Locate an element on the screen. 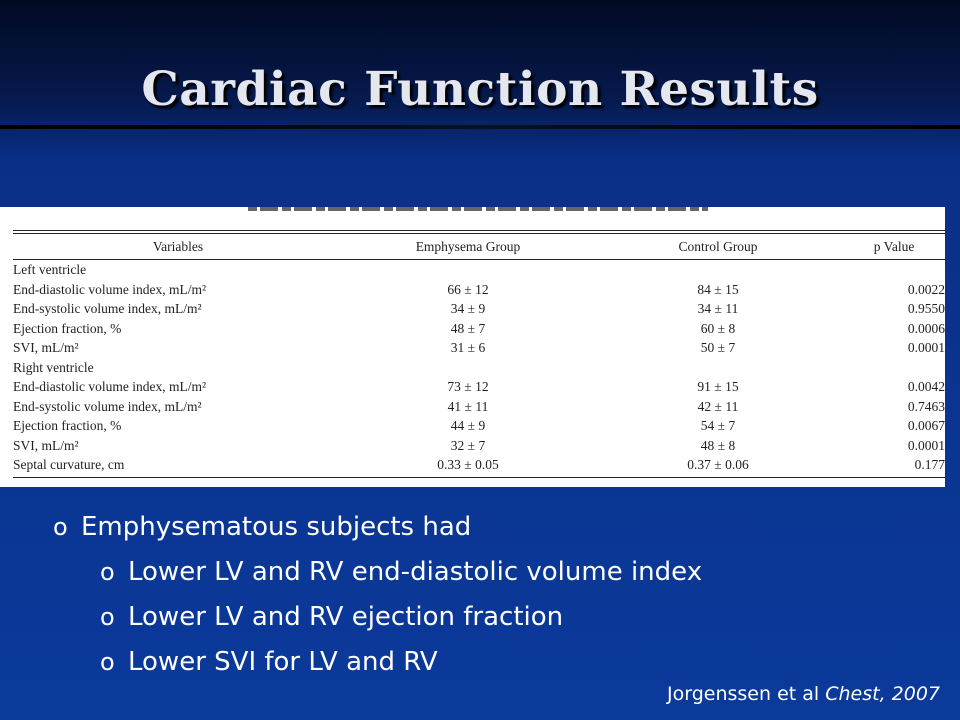  row-label: Septal curvature, cm is located at coordinates (69, 464).